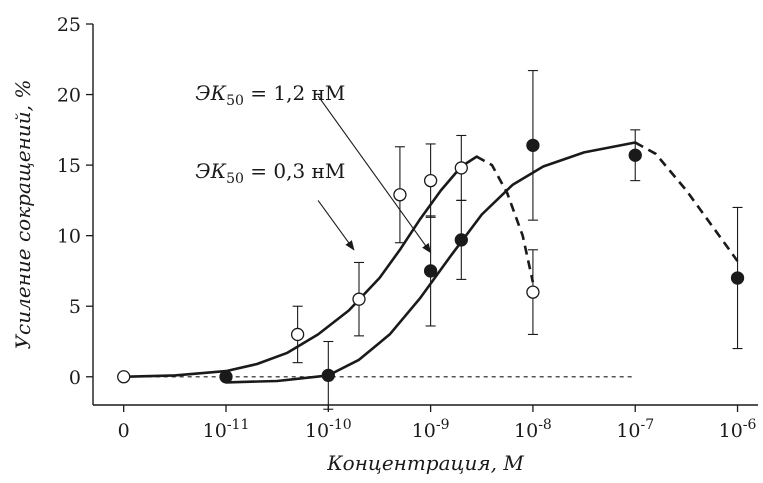  Describe the element at coordinates (648, 425) in the screenshot. I see `x-tick-exponent: -7` at that location.